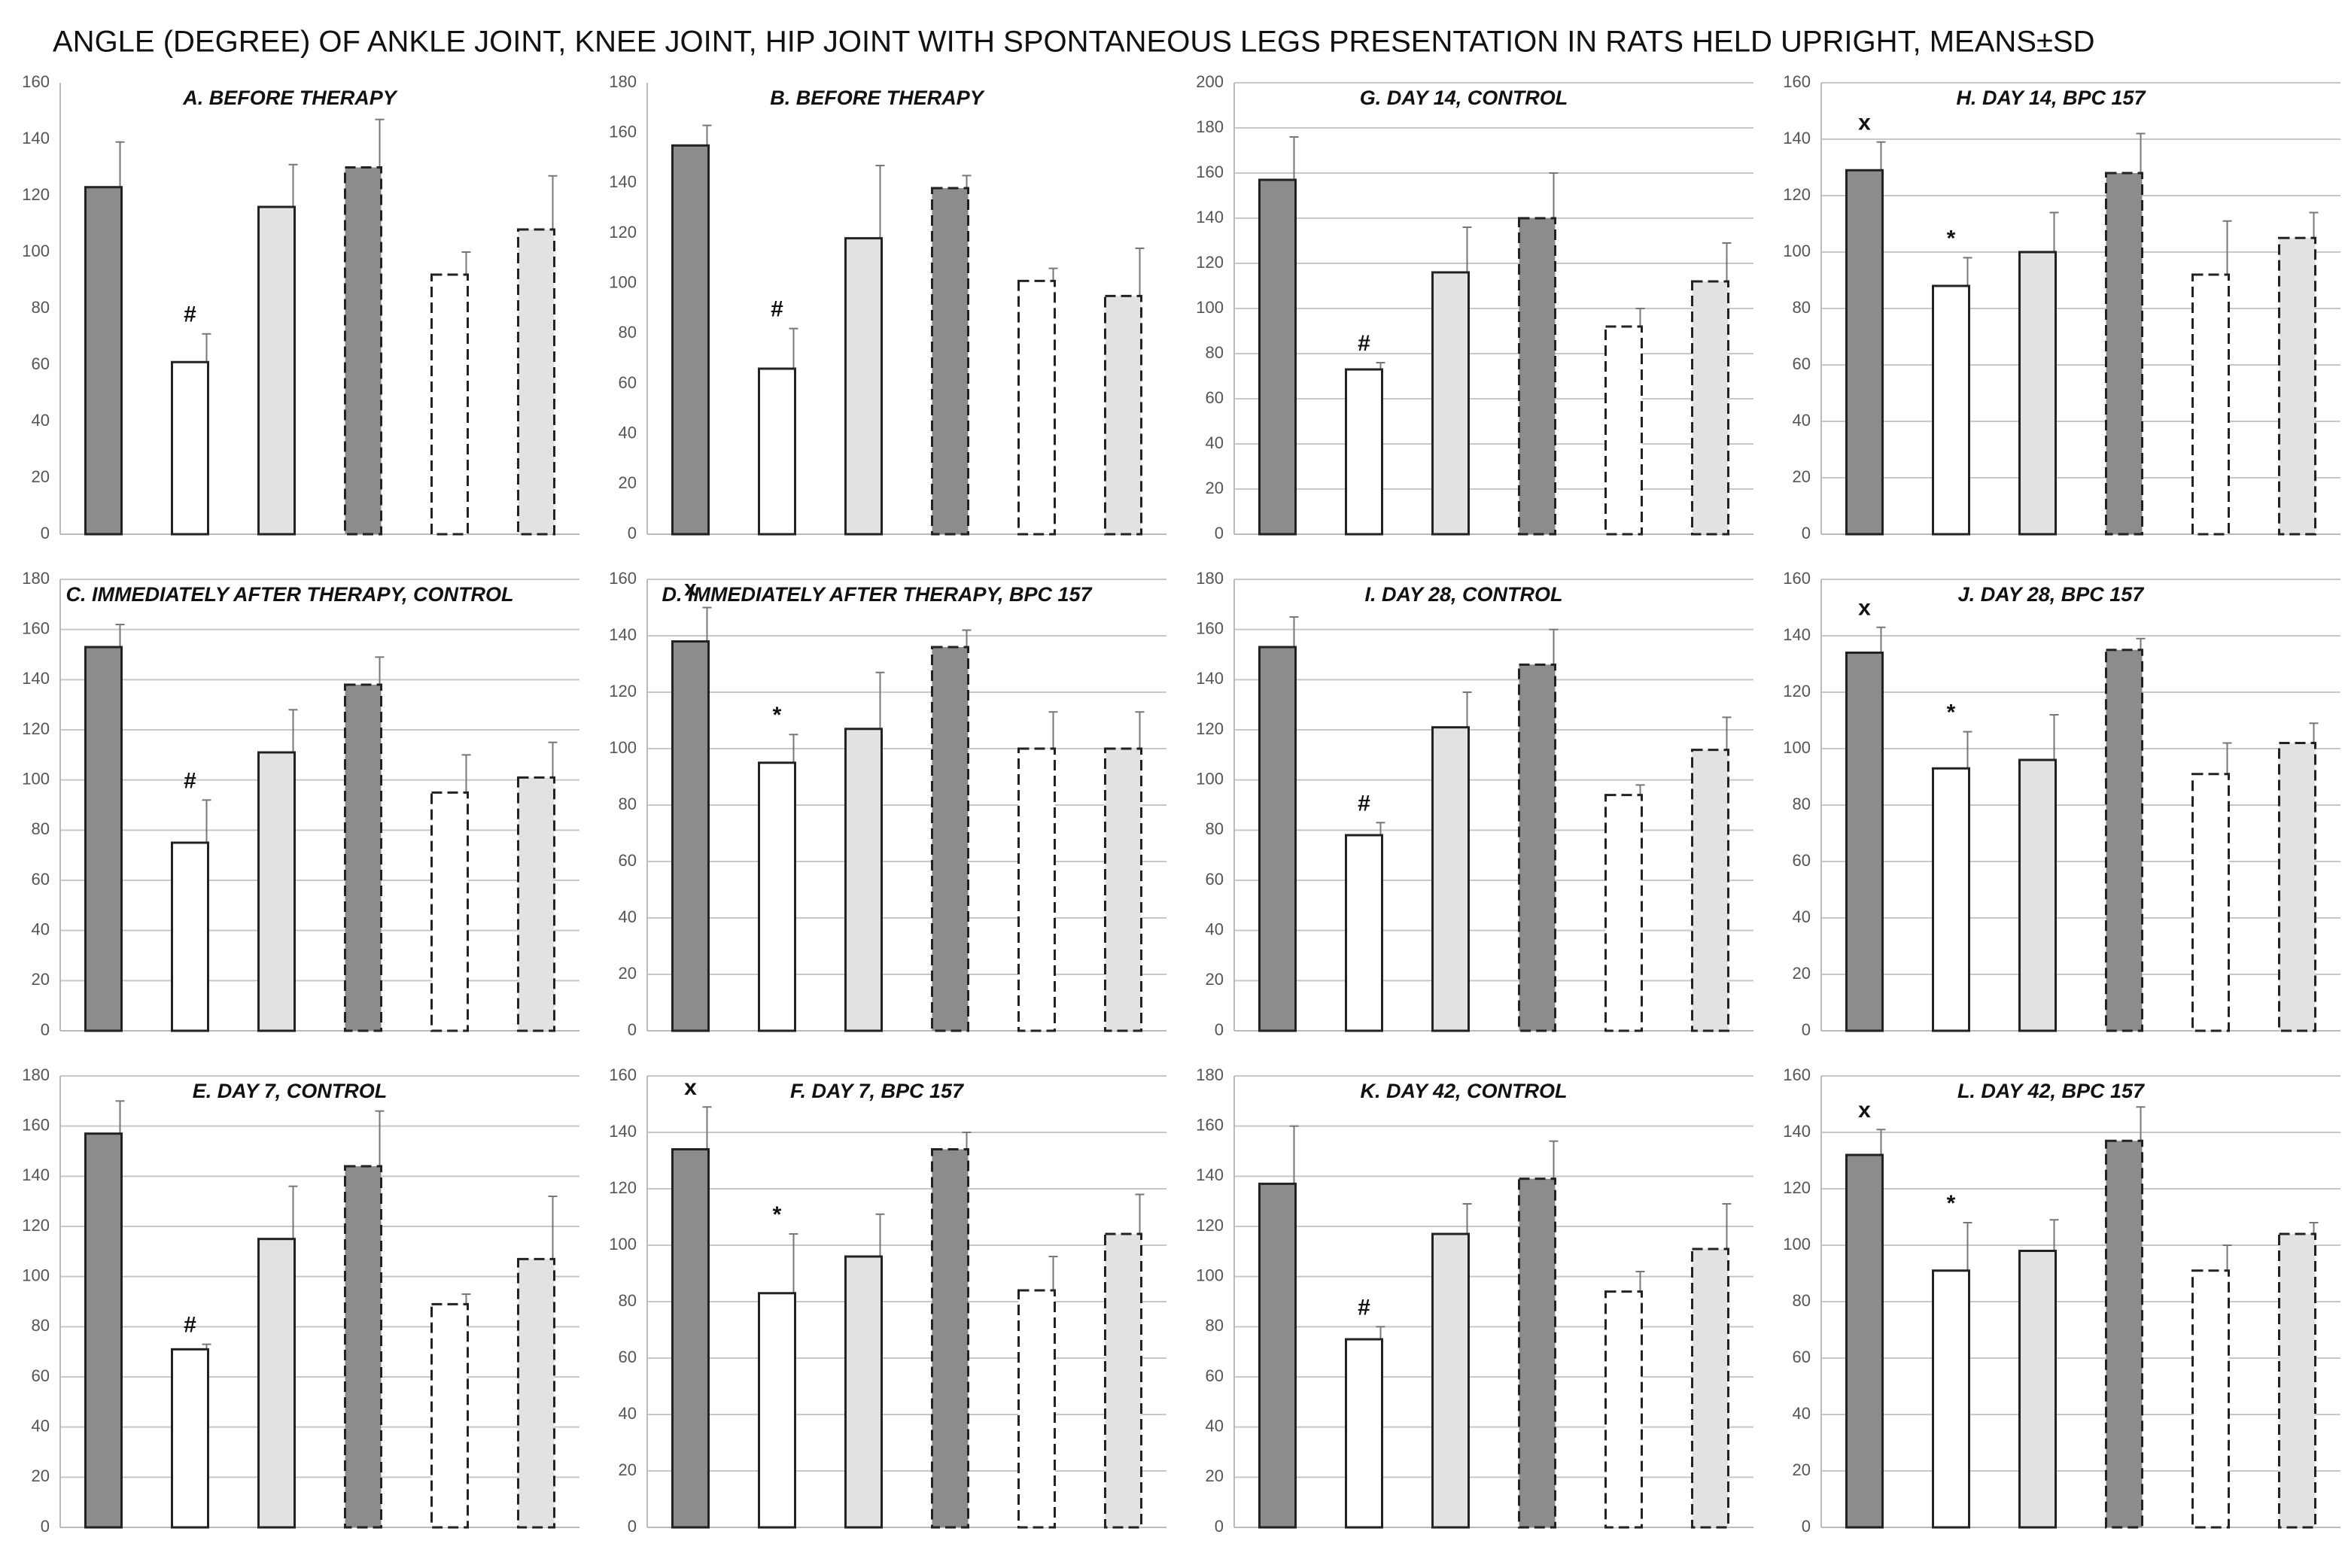  Describe the element at coordinates (878, 1091) in the screenshot. I see `panel-title: F. DAY 7, BPC 157` at that location.